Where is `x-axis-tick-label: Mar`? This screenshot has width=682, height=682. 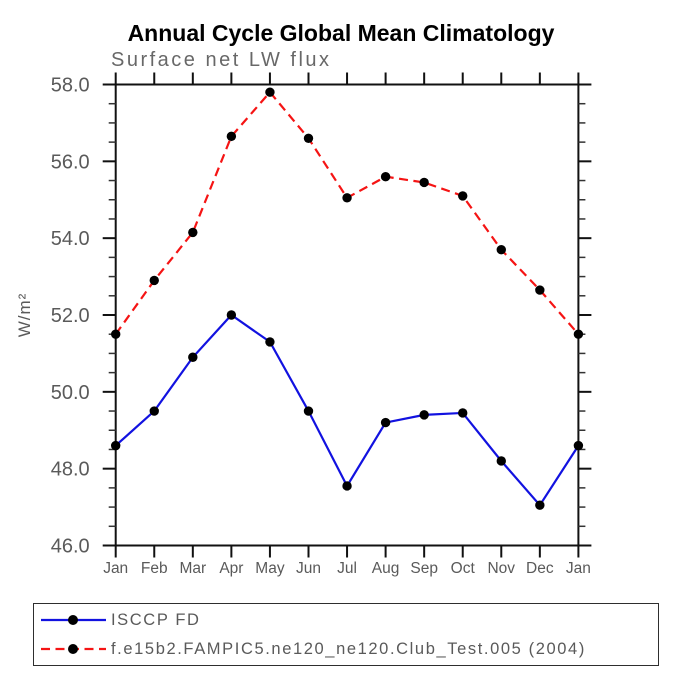 x-axis-tick-label: Mar is located at coordinates (192, 568).